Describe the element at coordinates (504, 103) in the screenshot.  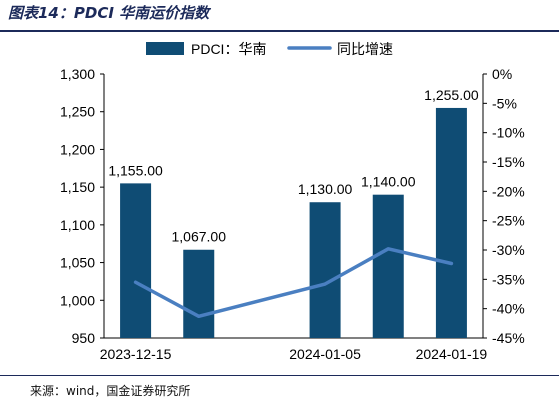
I see `right-y-tick-label: -5%` at that location.